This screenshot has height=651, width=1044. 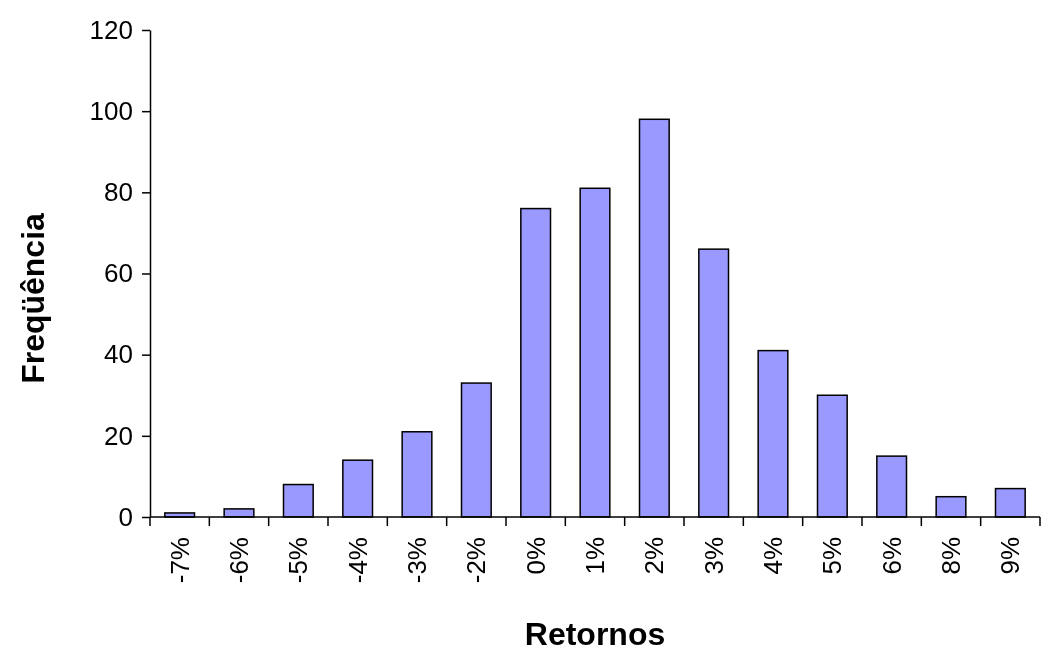 What do you see at coordinates (951, 556) in the screenshot?
I see `x-tick-label: 8%` at bounding box center [951, 556].